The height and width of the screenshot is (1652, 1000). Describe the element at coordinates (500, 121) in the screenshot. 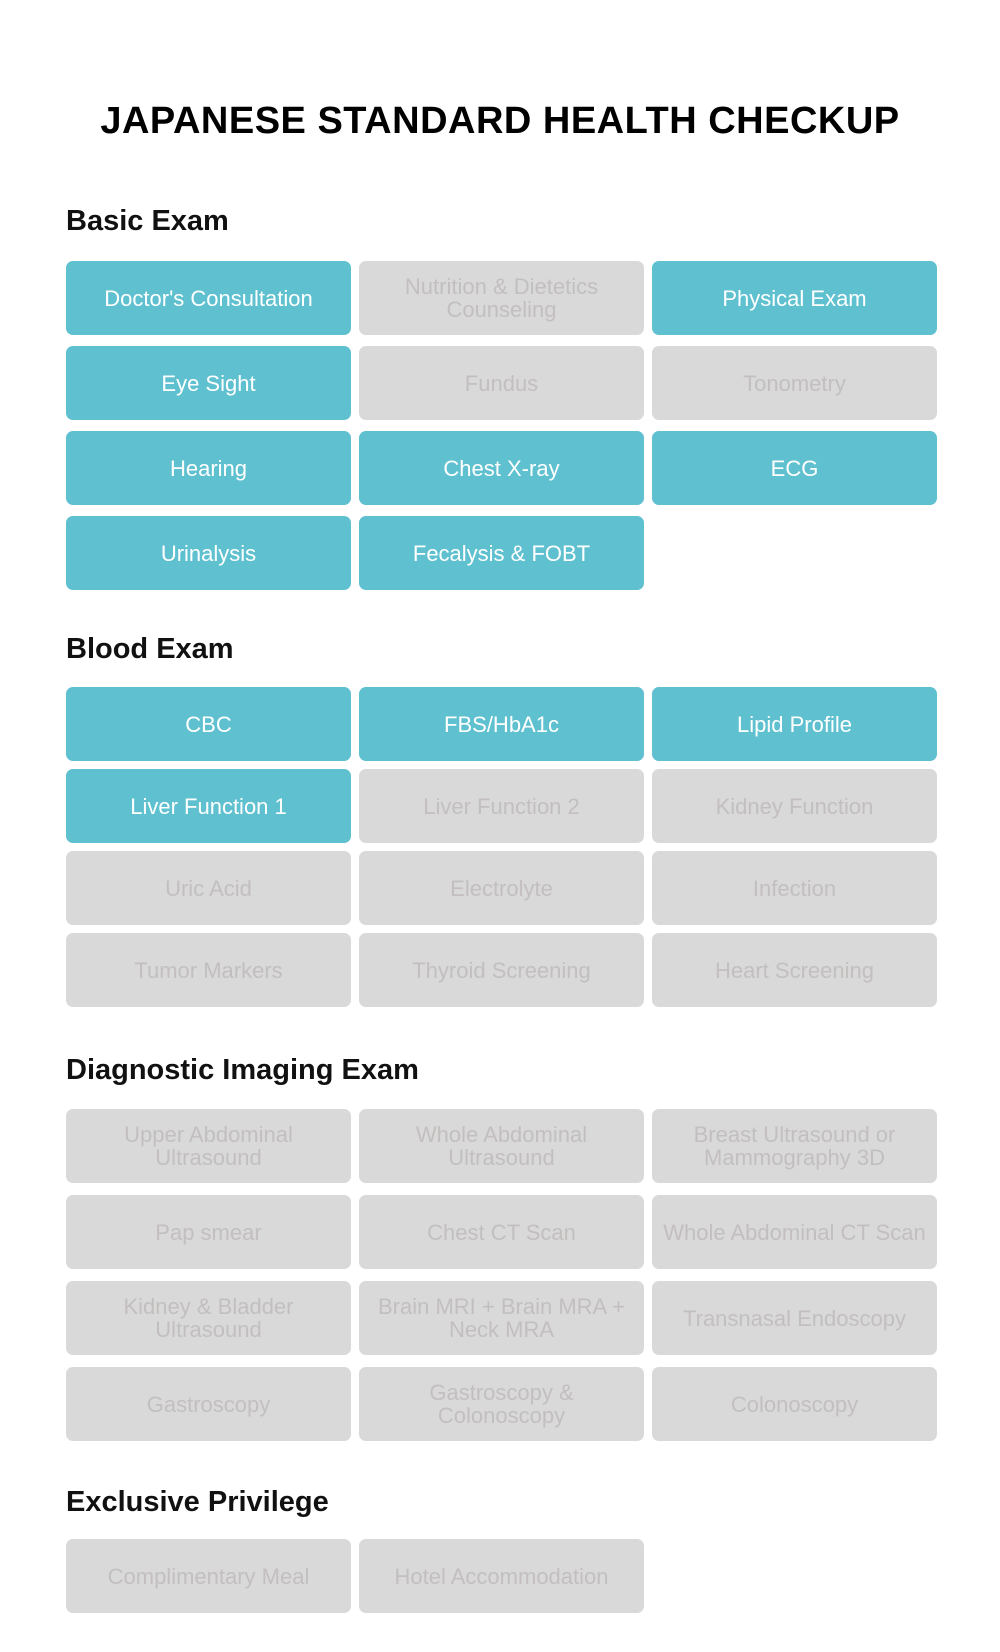

I see `page-title: JAPANESE STANDARD HEALTH CHECKUP` at that location.